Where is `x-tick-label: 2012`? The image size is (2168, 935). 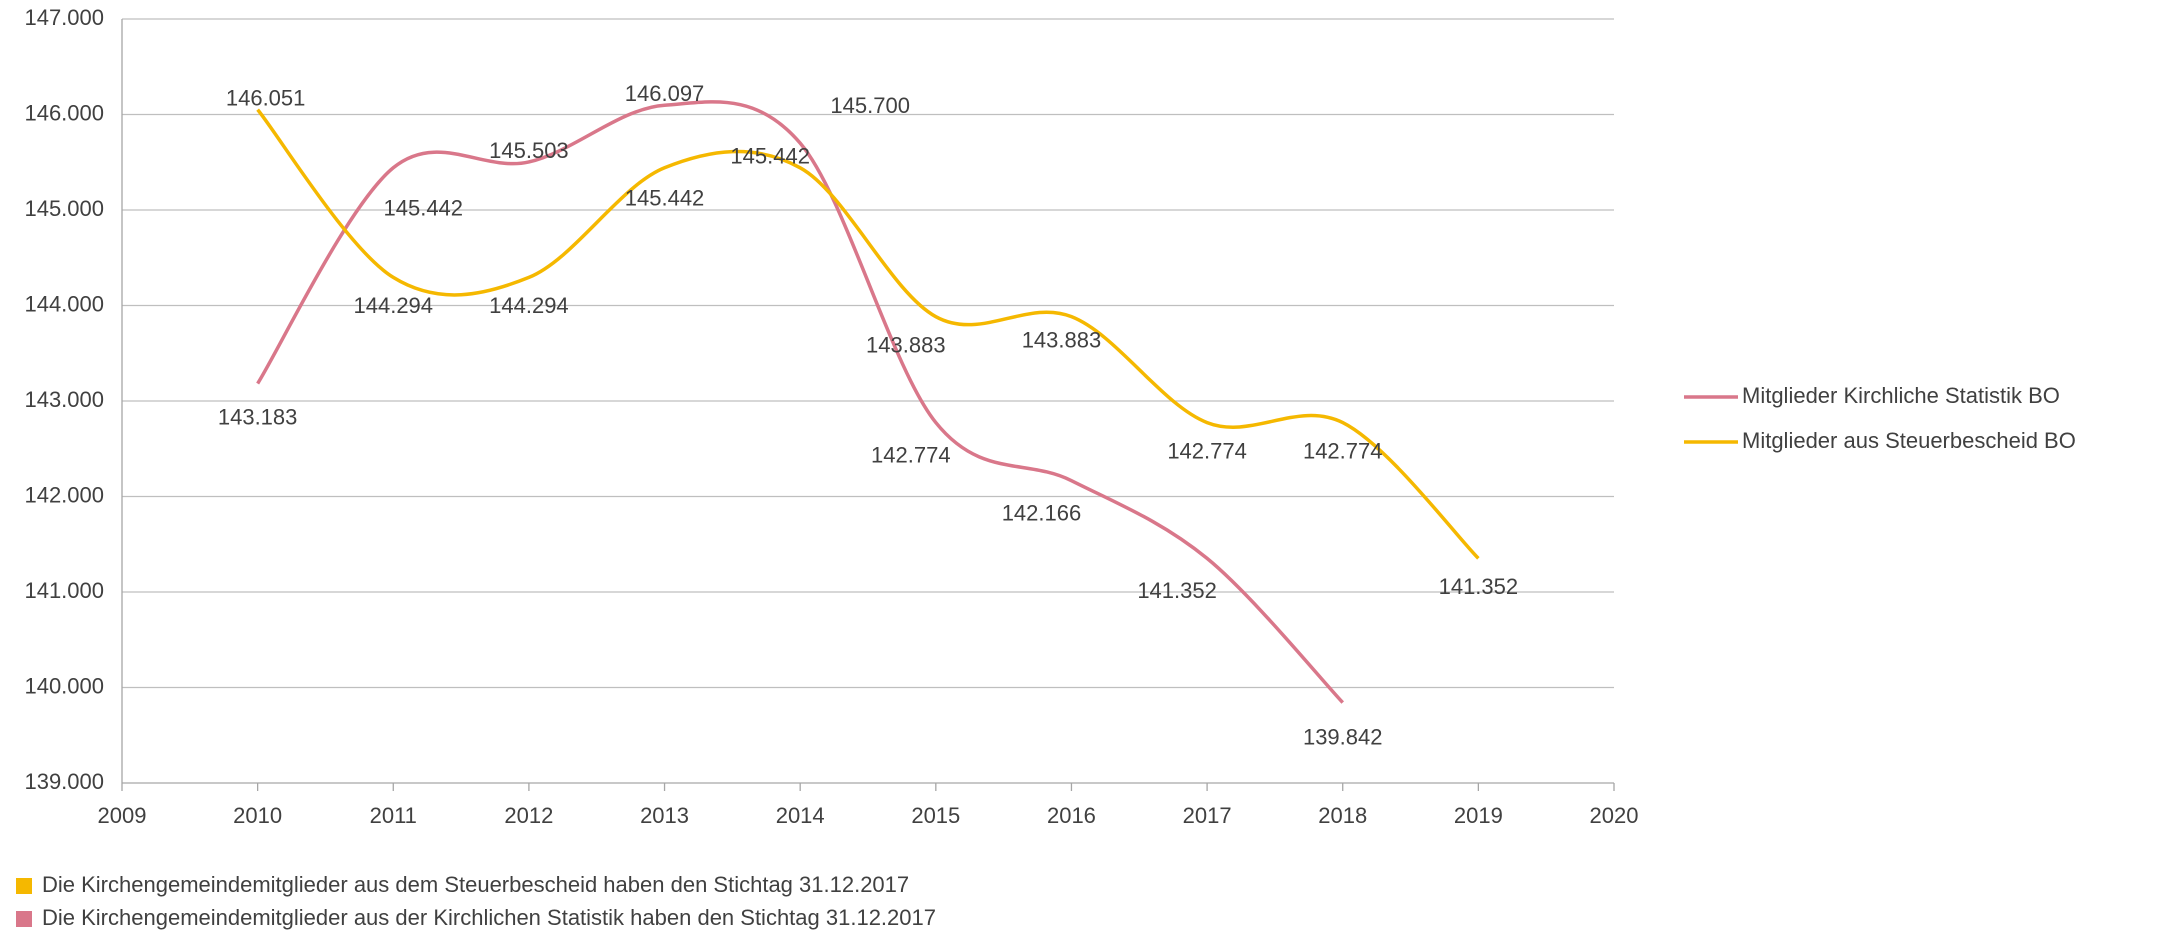 x-tick-label: 2012 is located at coordinates (528, 815).